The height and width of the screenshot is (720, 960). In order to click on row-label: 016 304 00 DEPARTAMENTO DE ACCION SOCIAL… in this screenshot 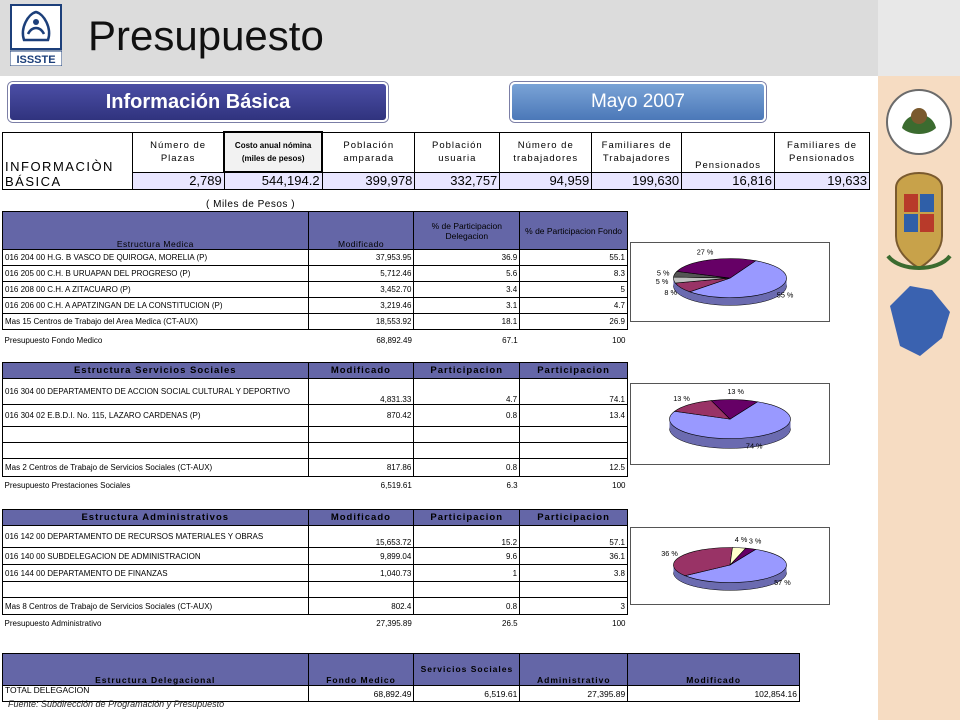, I will do `click(155, 391)`.